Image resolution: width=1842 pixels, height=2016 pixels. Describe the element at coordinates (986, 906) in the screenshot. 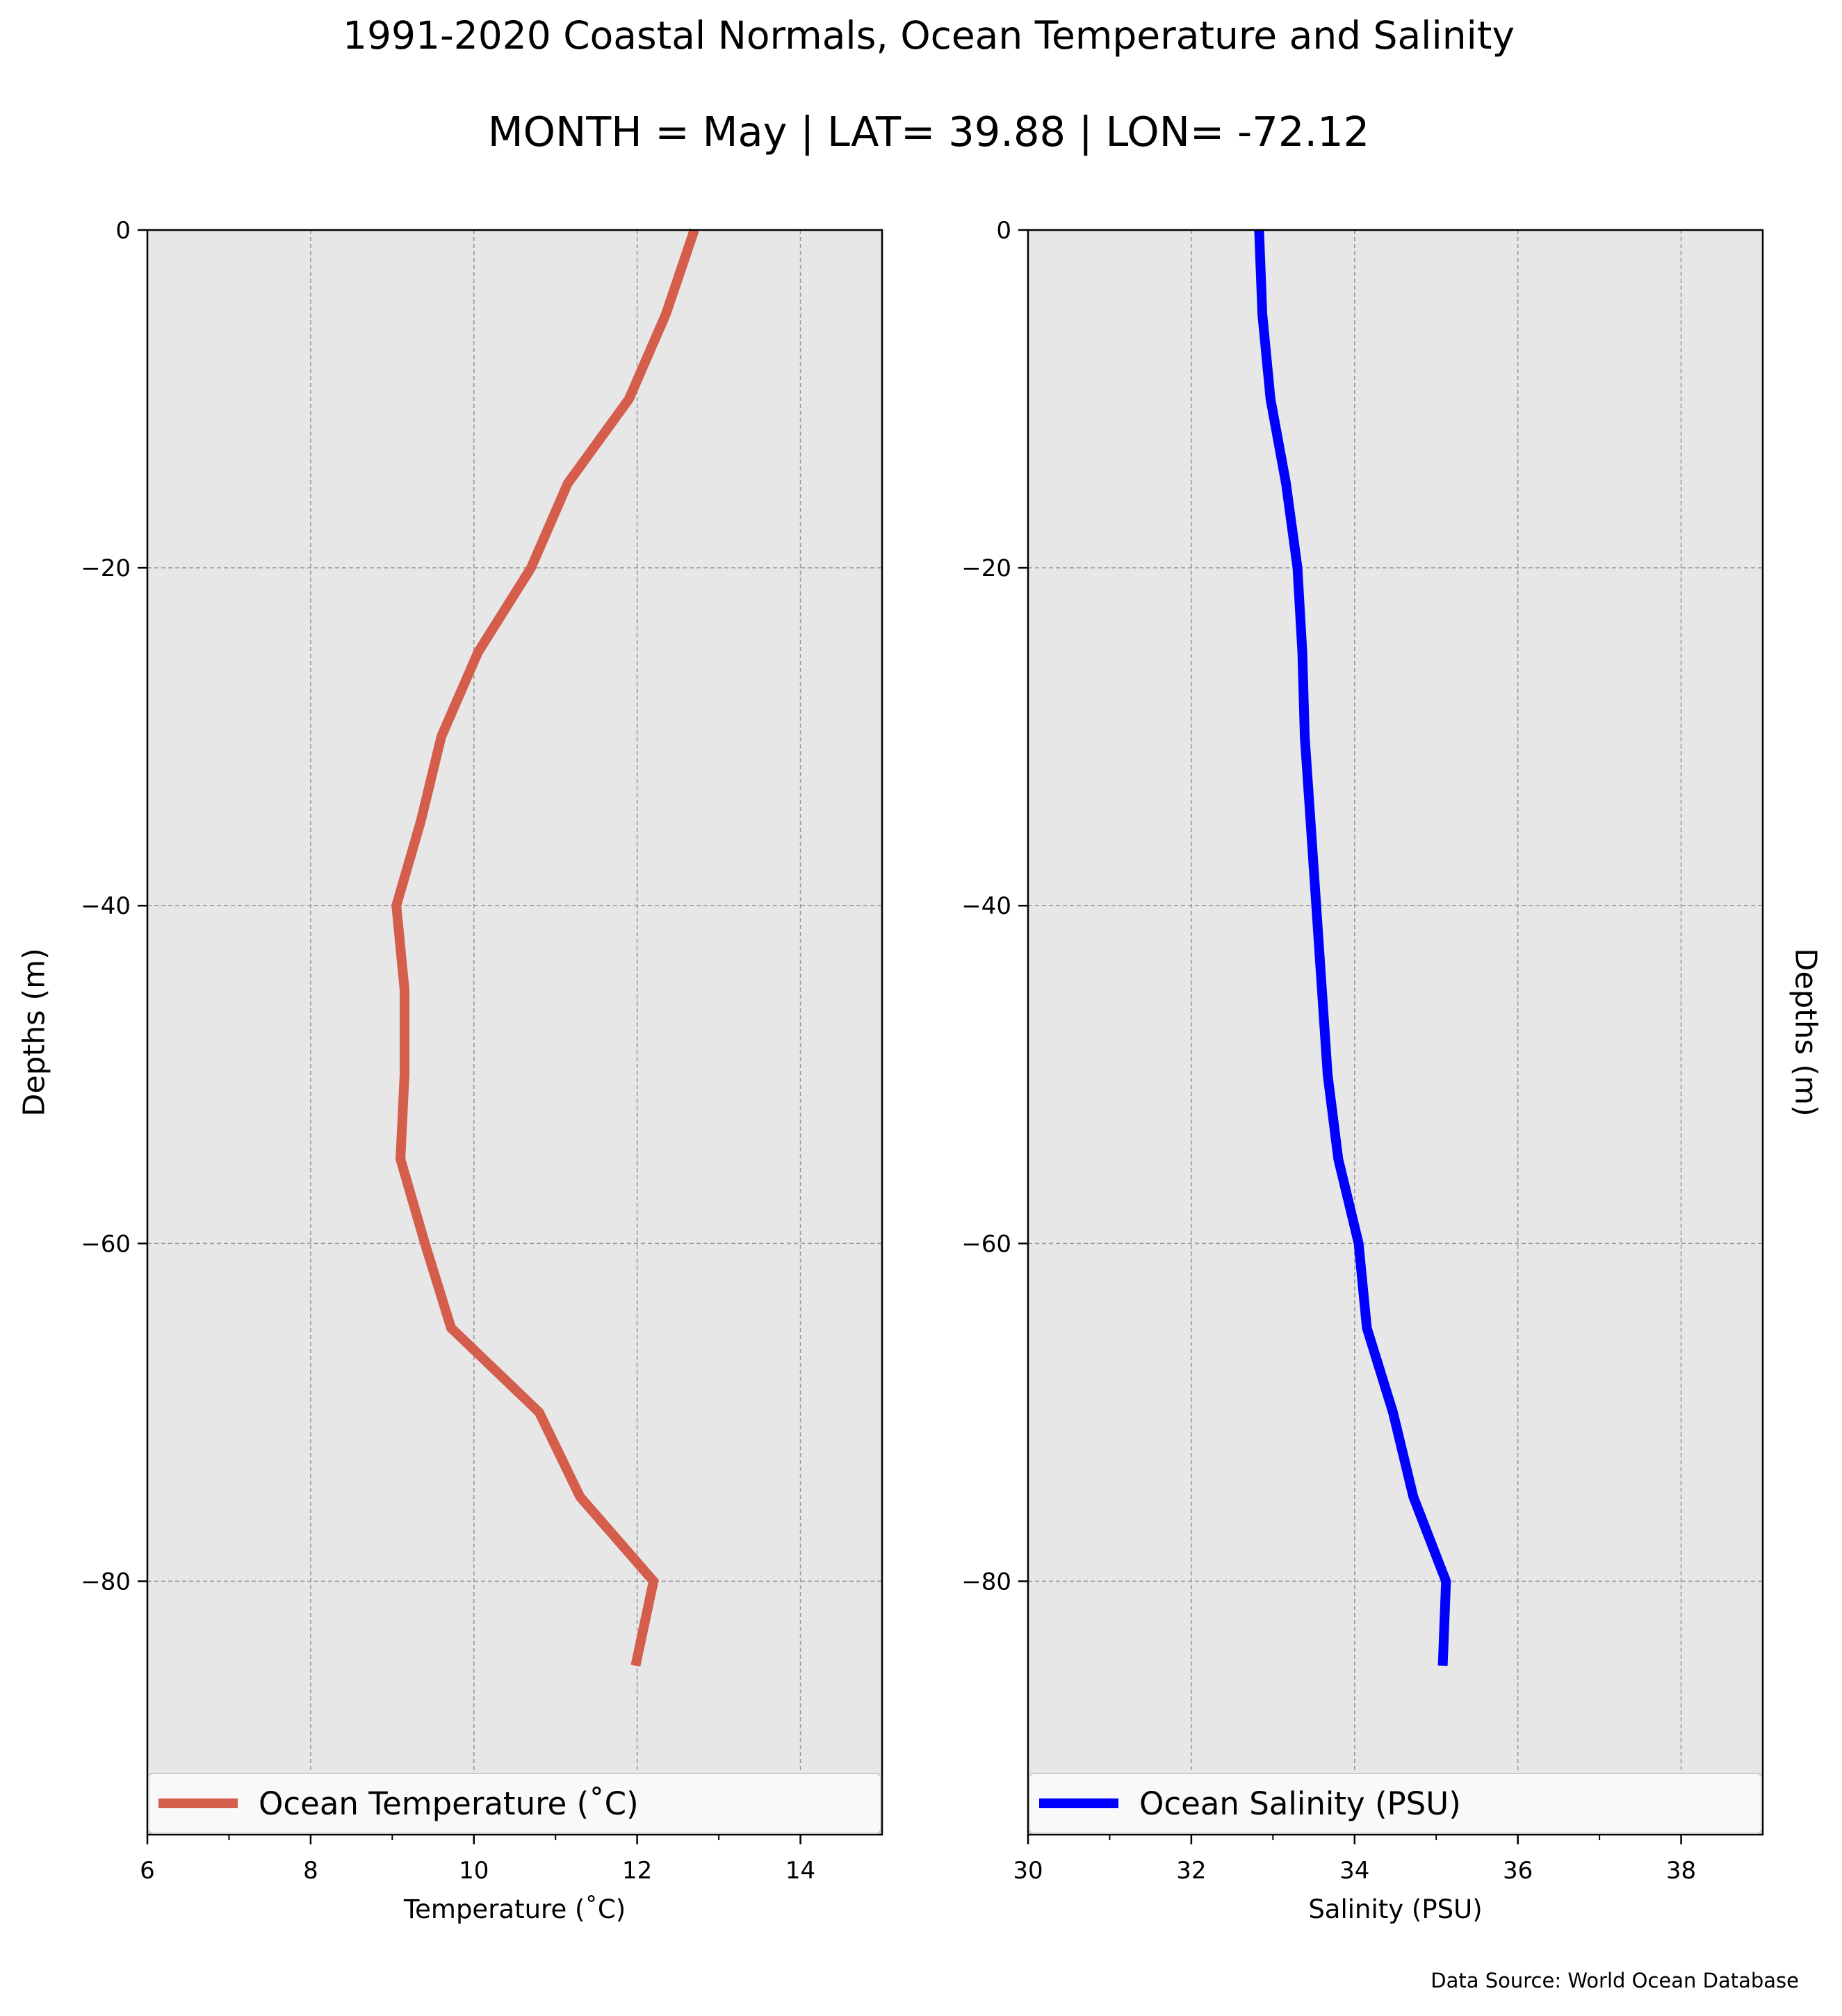

I see `salinity-y-tick-label: −40` at that location.